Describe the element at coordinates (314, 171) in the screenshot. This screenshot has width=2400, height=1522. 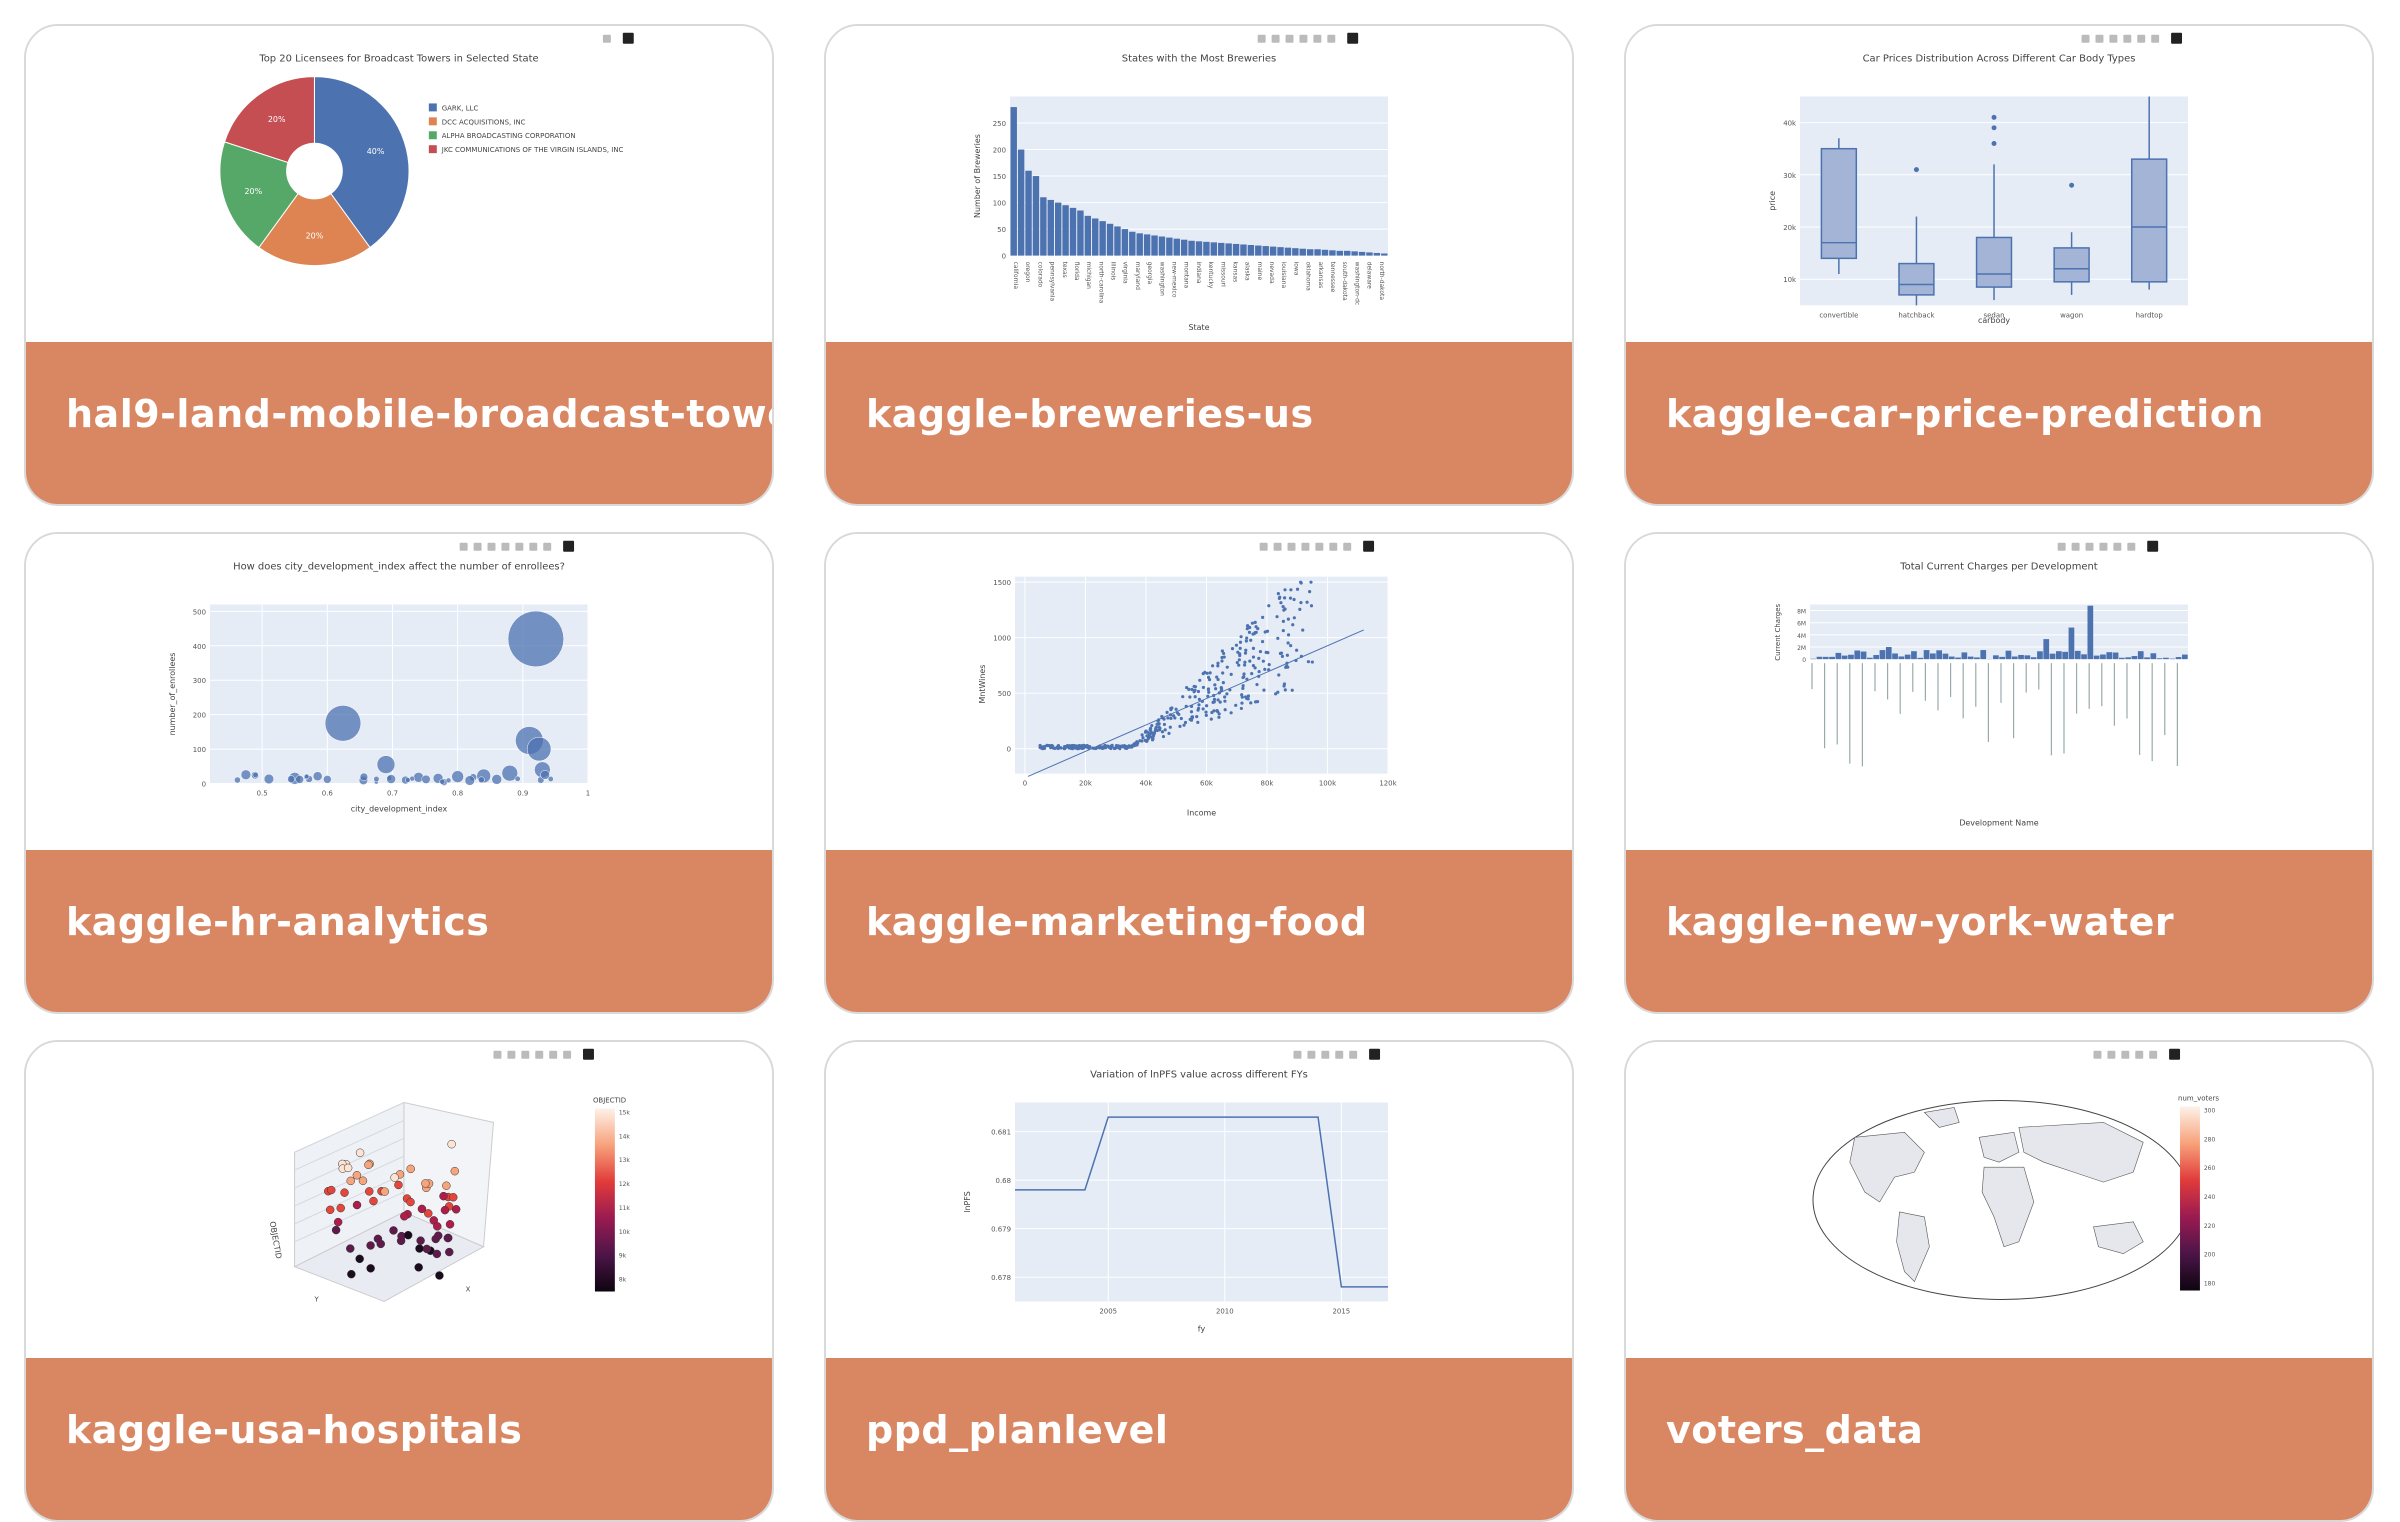
I see `pie-hole` at that location.